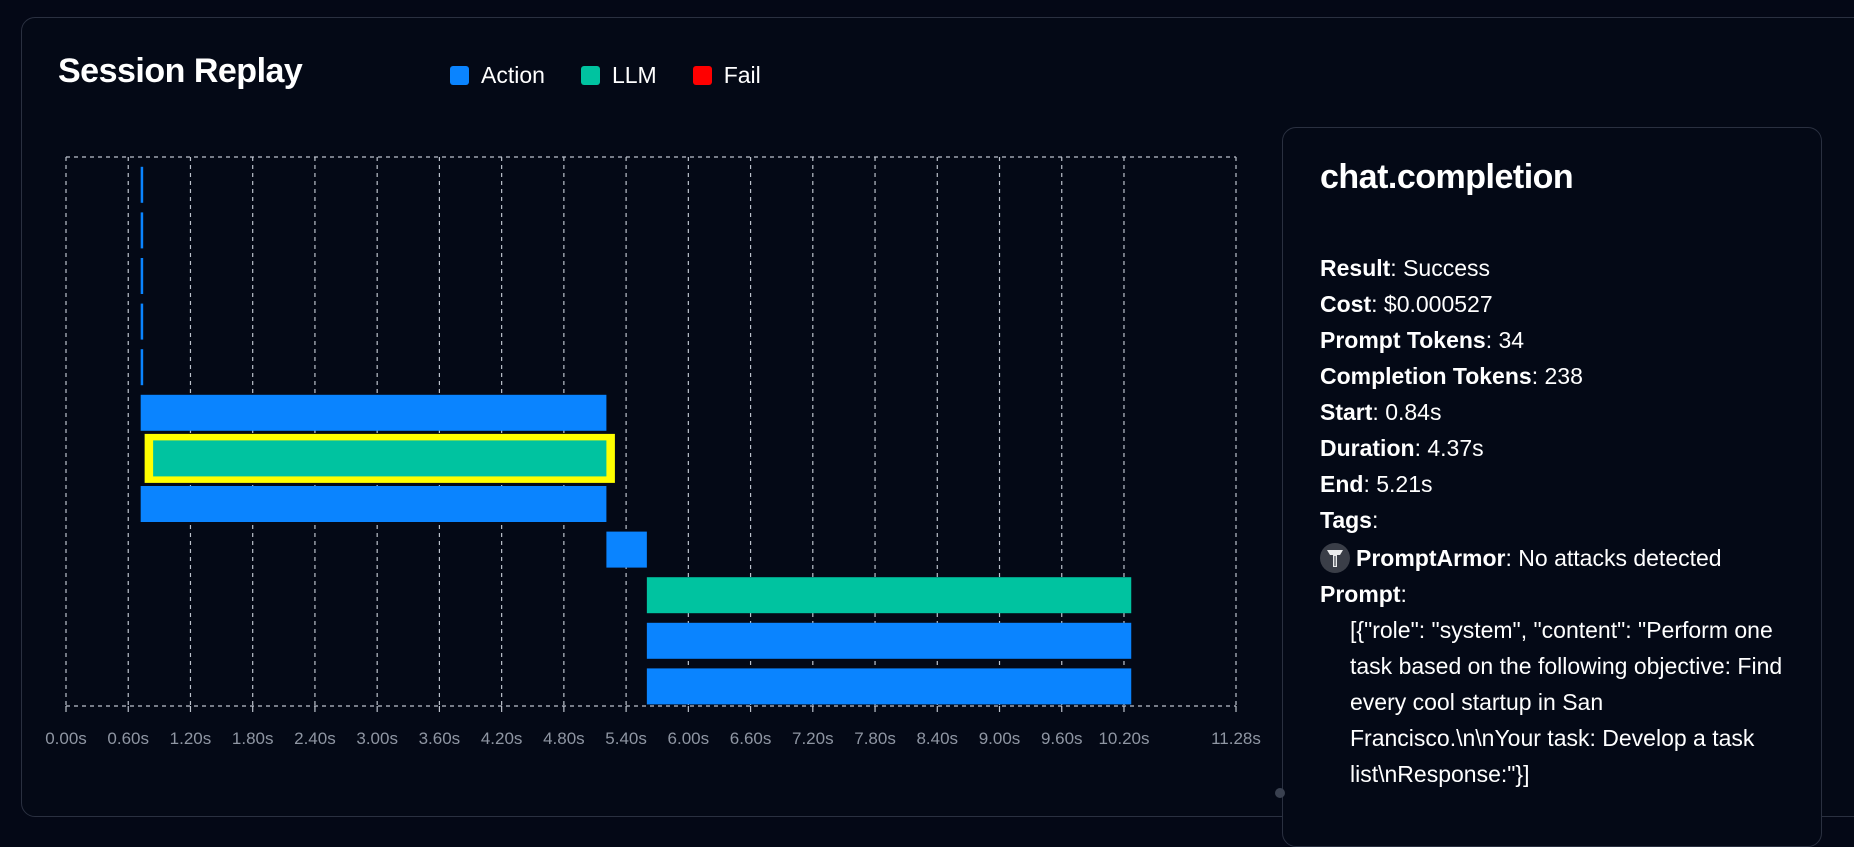 The height and width of the screenshot is (847, 1854). What do you see at coordinates (875, 738) in the screenshot?
I see `x-tick-label: 7.80s` at bounding box center [875, 738].